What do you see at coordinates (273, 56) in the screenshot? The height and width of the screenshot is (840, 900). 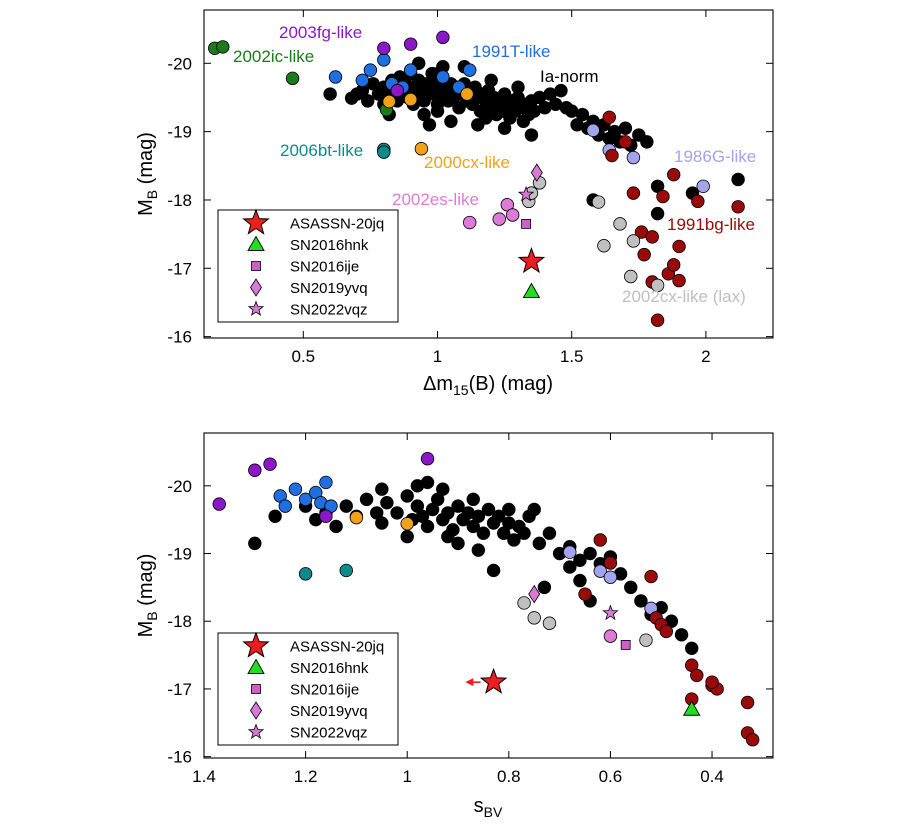 I see `top-series-label-2002ic-like: 2002ic-like` at bounding box center [273, 56].